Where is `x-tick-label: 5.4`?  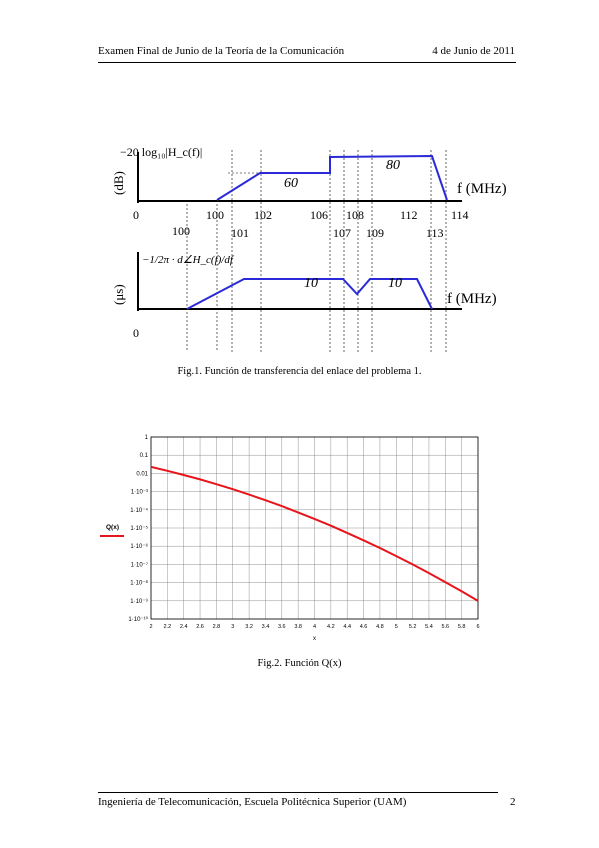 x-tick-label: 5.4 is located at coordinates (429, 627).